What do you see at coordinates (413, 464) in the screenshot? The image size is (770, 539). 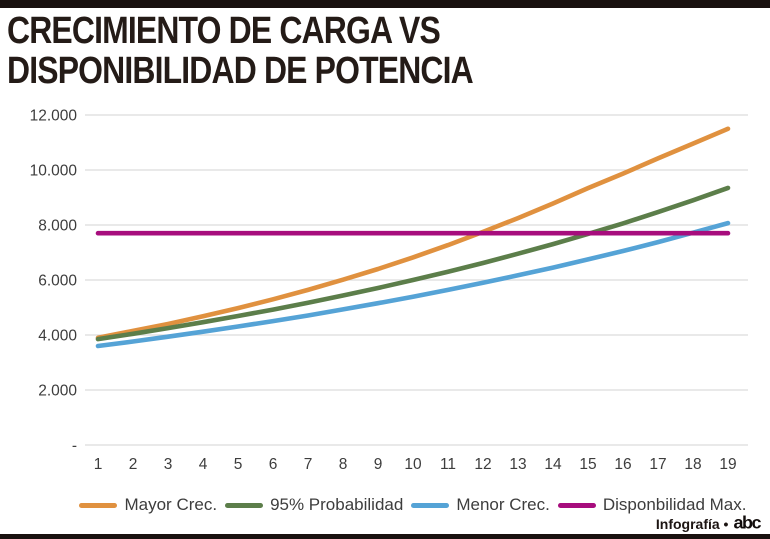 I see `x-tick-label: 10` at bounding box center [413, 464].